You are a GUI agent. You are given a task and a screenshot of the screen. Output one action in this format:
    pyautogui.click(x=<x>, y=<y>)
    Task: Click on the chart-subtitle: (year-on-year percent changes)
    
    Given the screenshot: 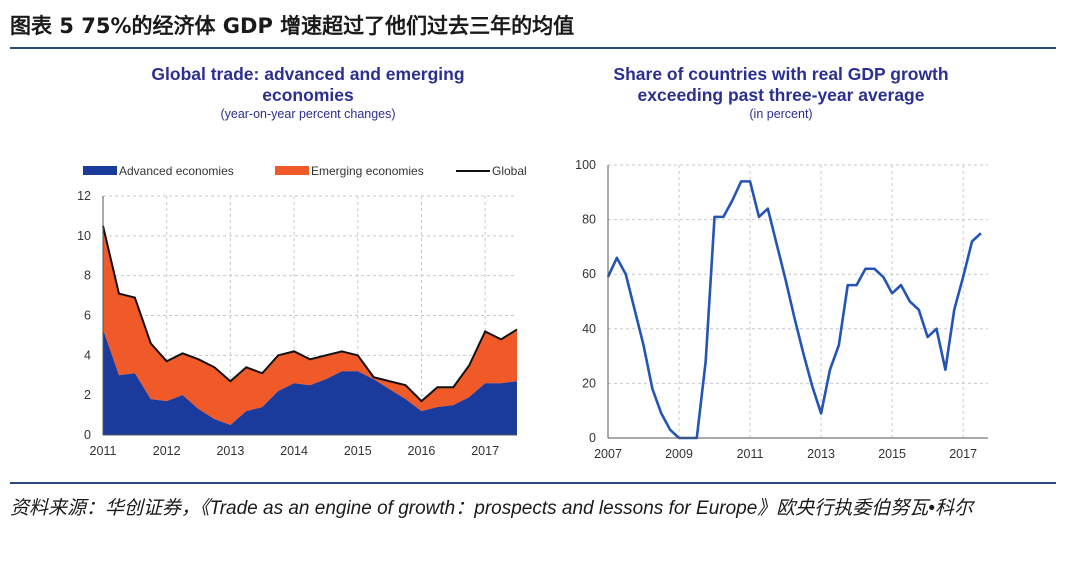 What is the action you would take?
    pyautogui.click(x=307, y=114)
    